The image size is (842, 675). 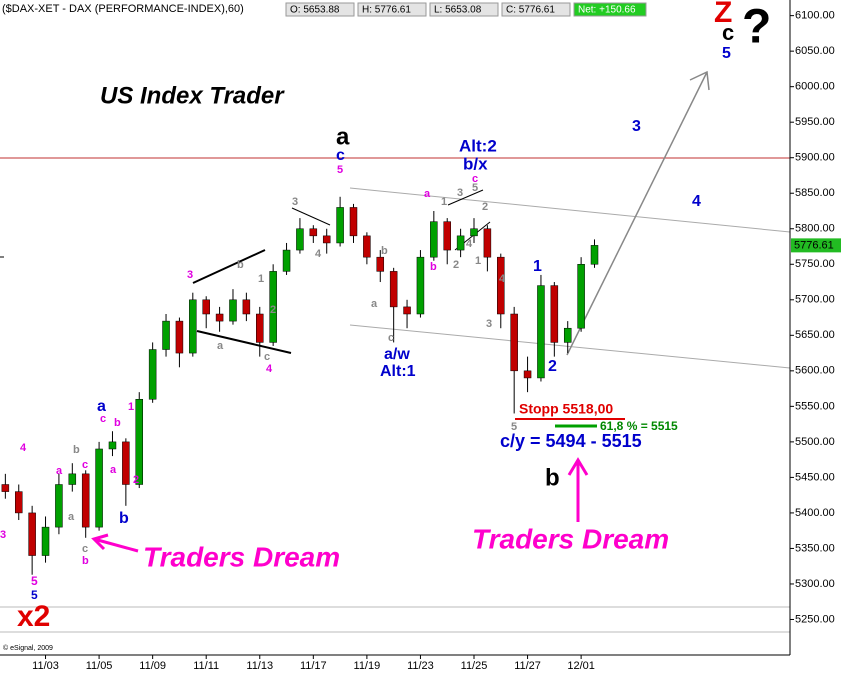 I want to click on x-tick-label: 11/27, so click(x=527, y=666).